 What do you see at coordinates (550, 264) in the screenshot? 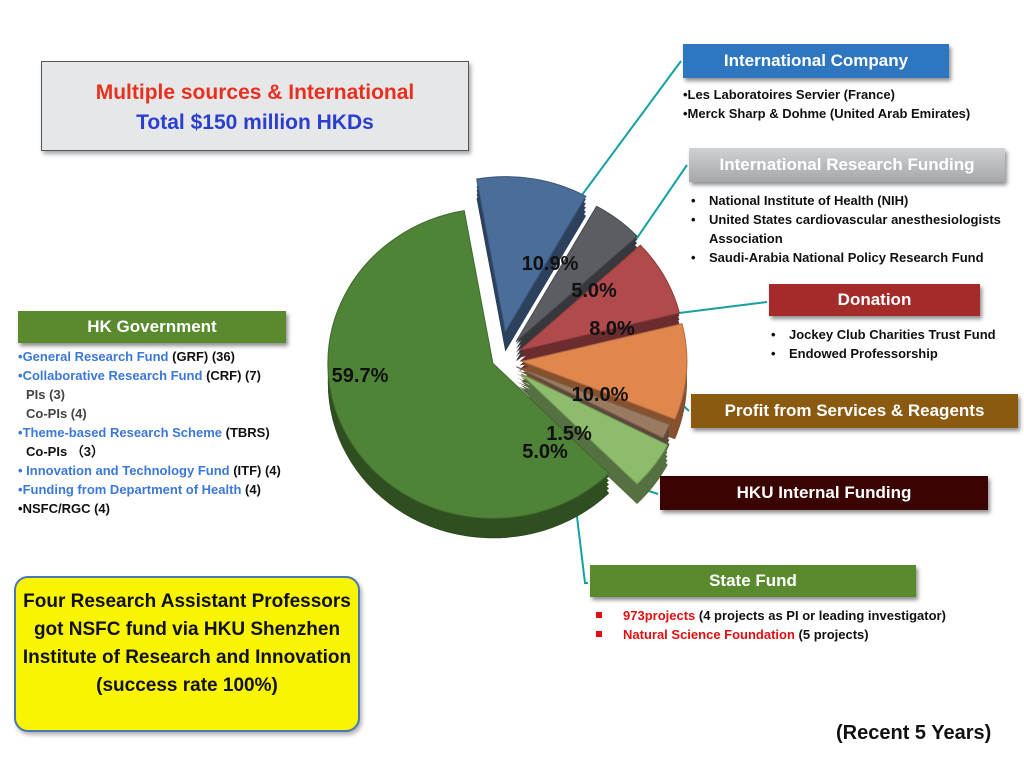
I see `pie-label-intl-company: 10.9%` at bounding box center [550, 264].